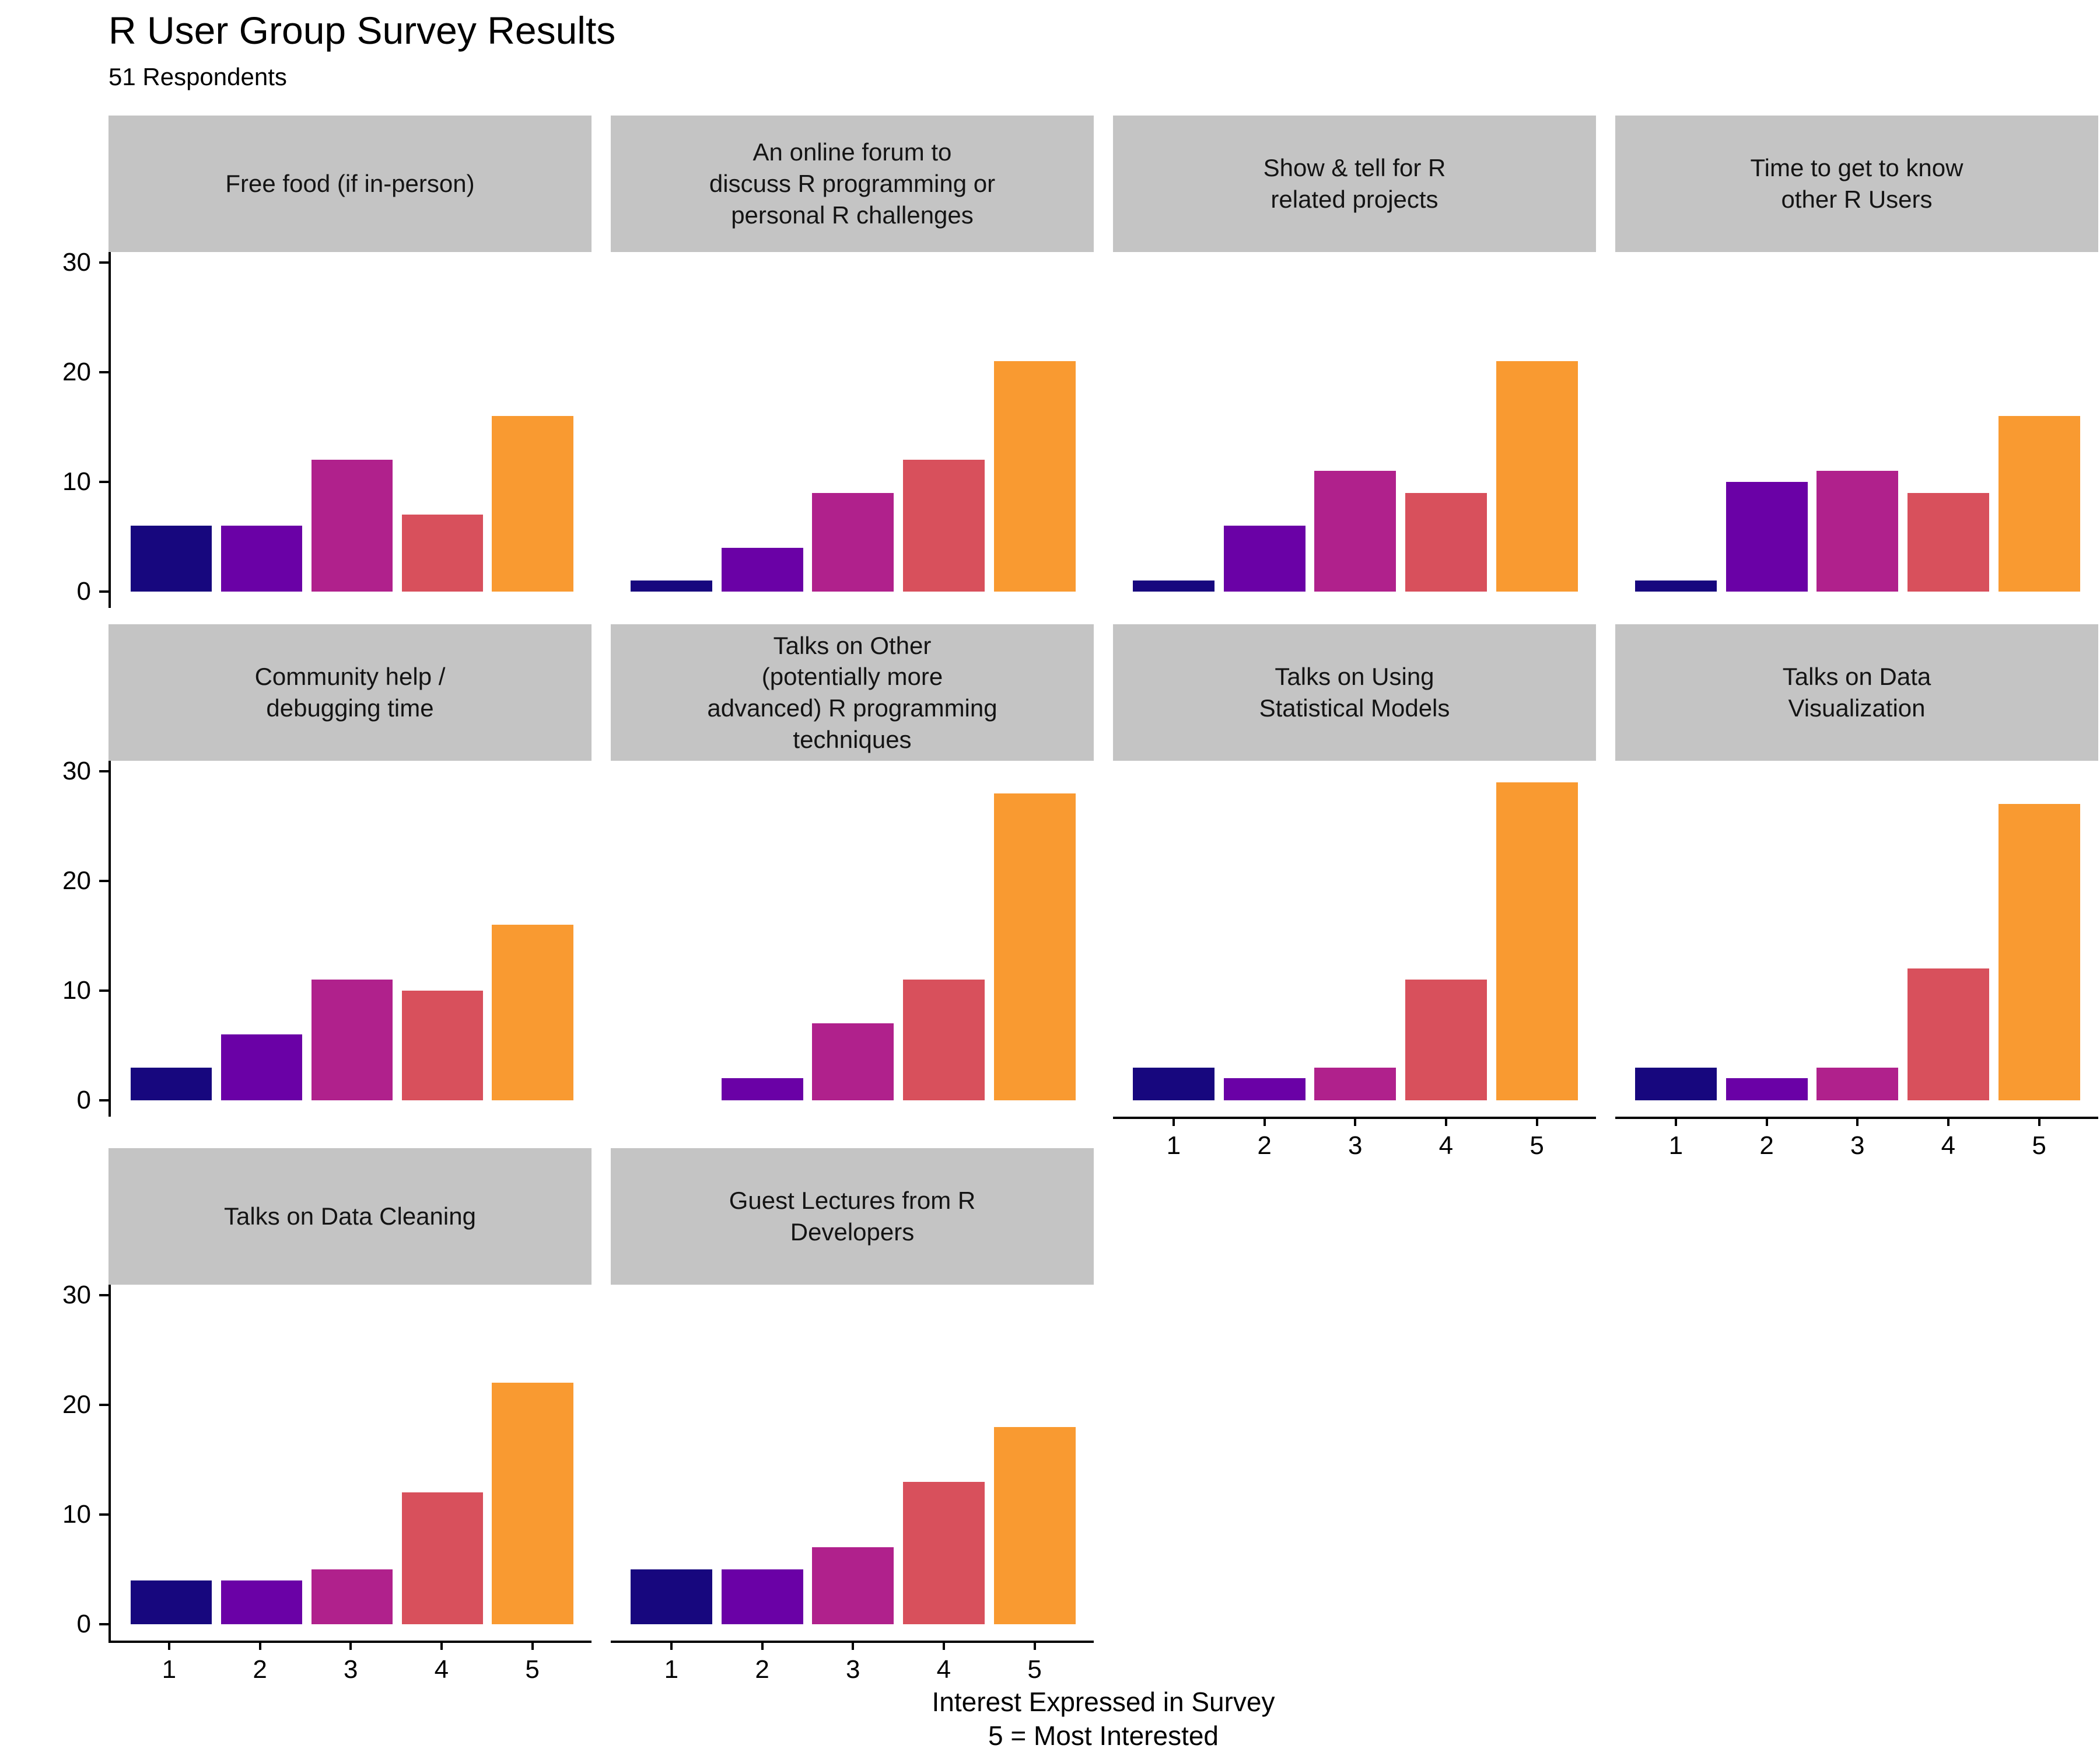 The height and width of the screenshot is (1752, 2100). I want to click on facet-panel: Guest Lectures from R Developers 1 2 3 4 5, so click(852, 1415).